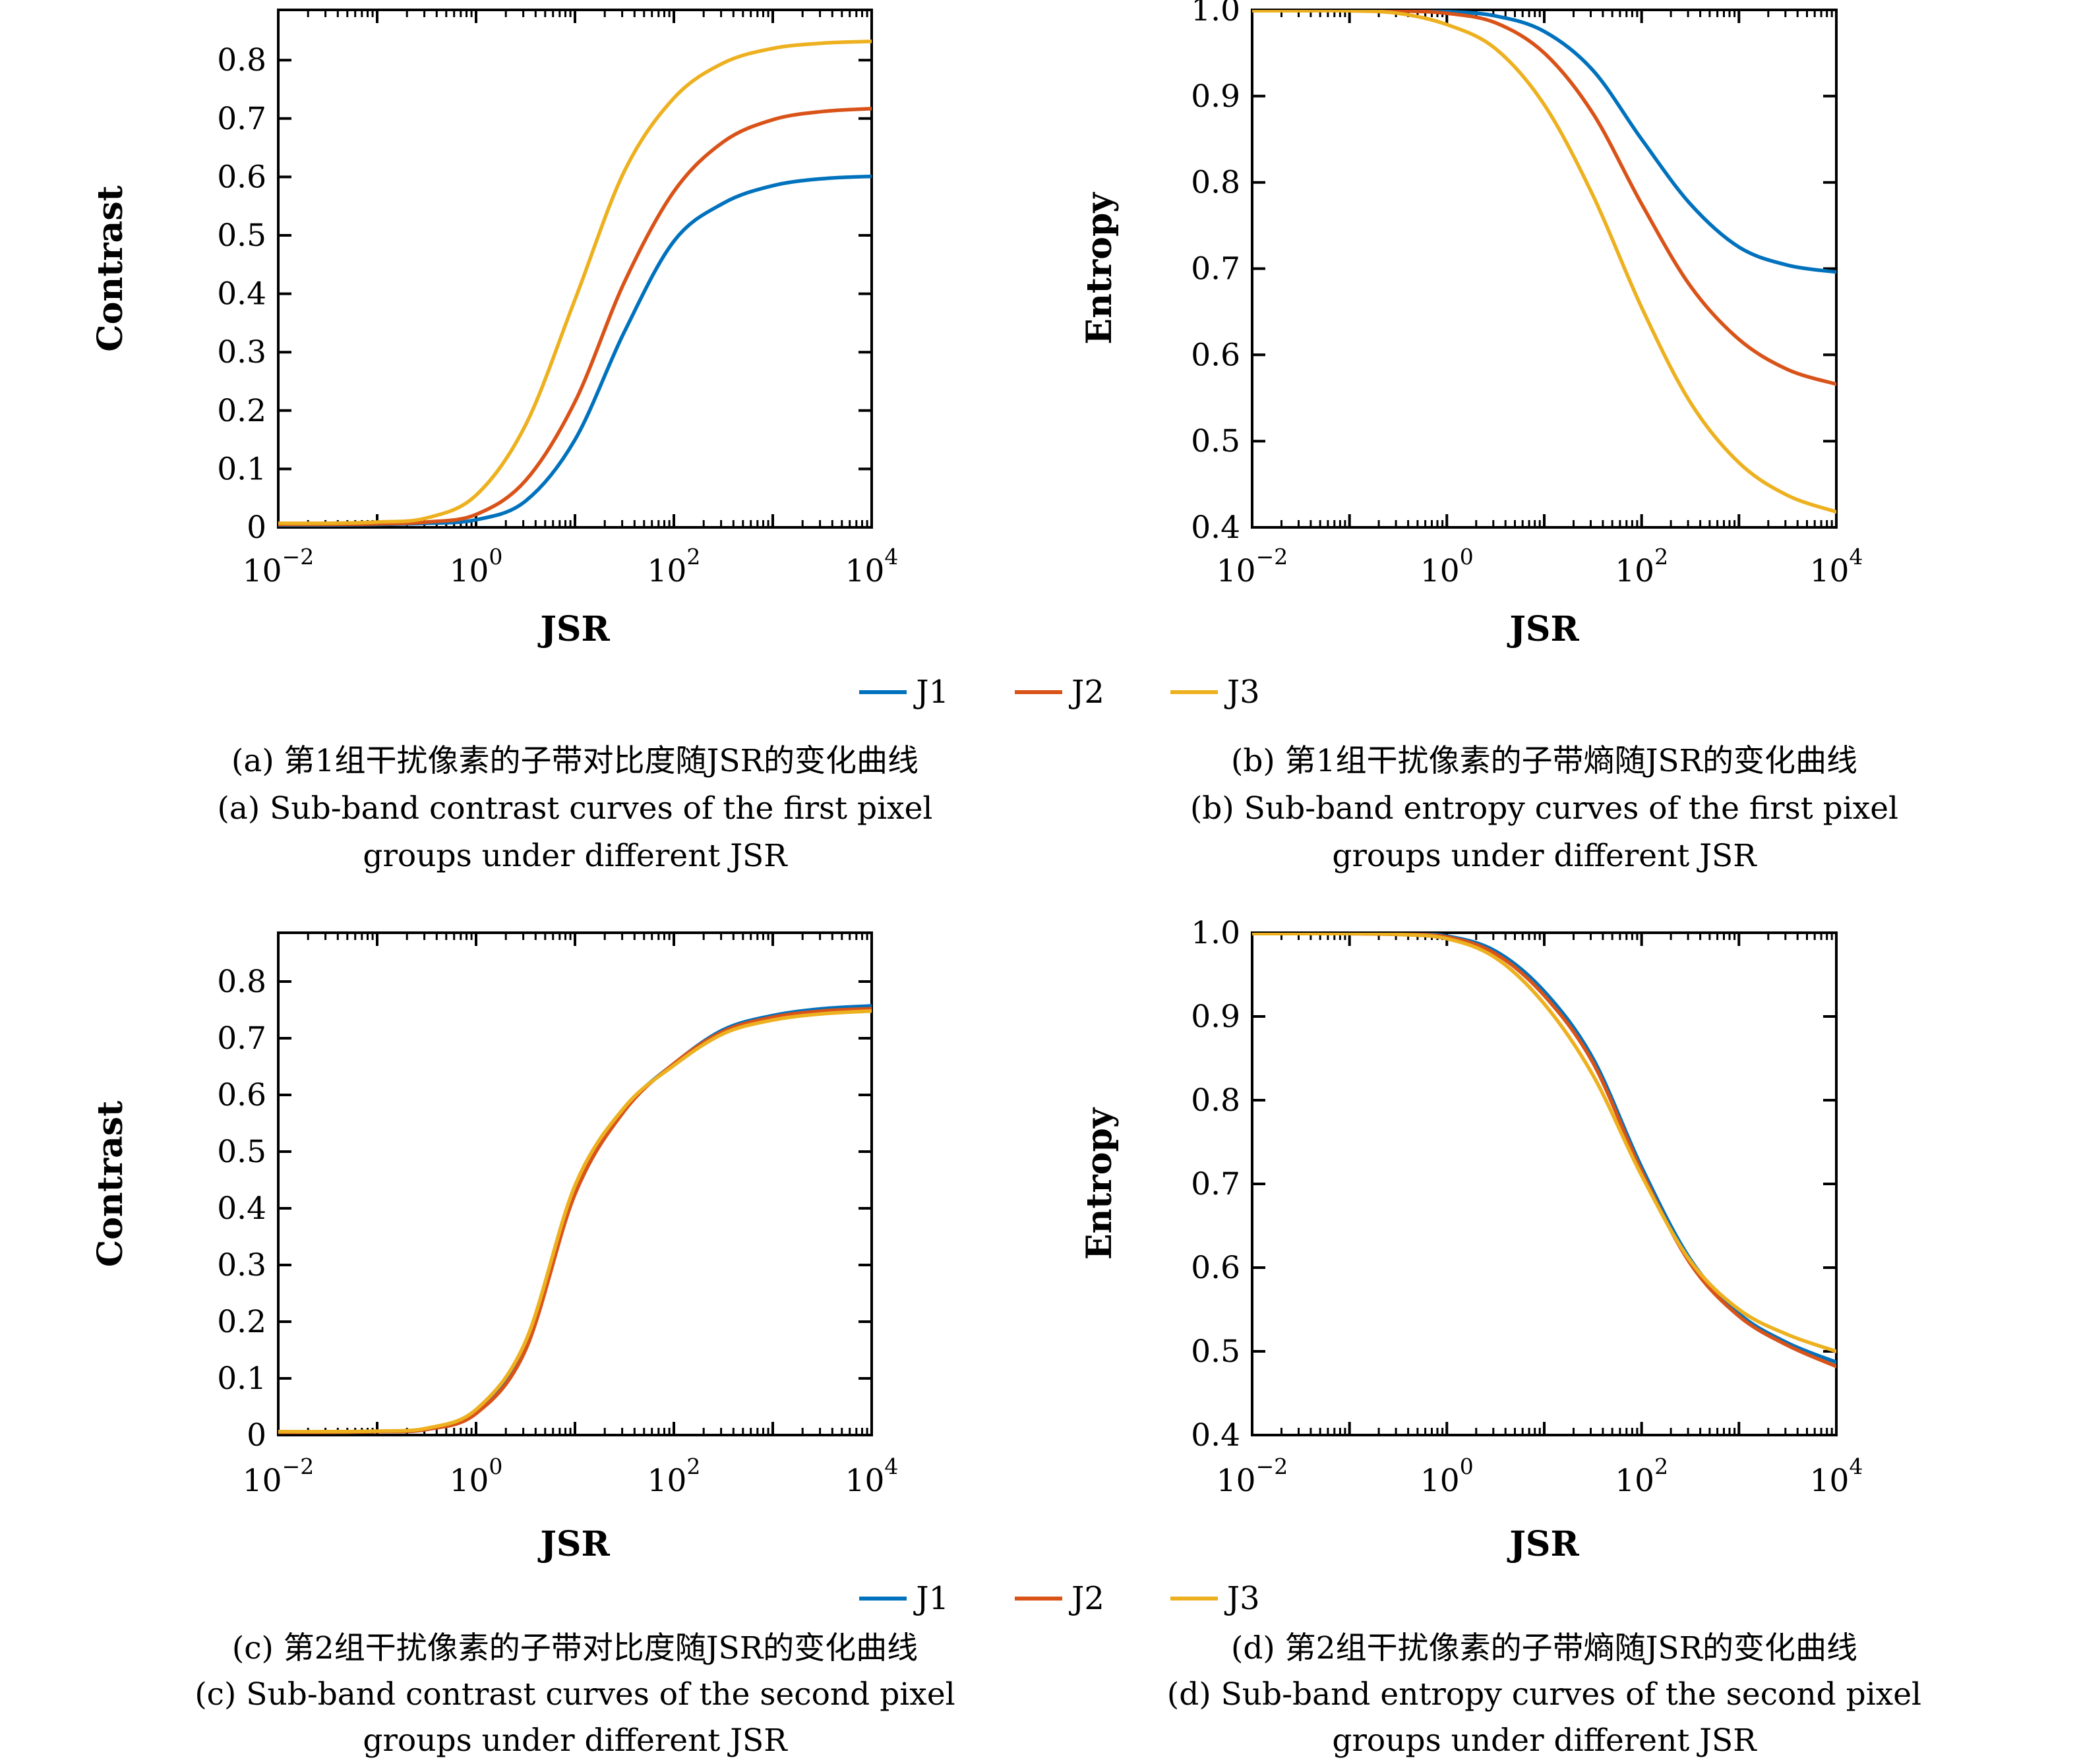 This screenshot has width=2077, height=1764. Describe the element at coordinates (574, 761) in the screenshot. I see `caption-a-zh: (a) 第1组干扰像素的子带对比度随JSR的变化曲线` at that location.